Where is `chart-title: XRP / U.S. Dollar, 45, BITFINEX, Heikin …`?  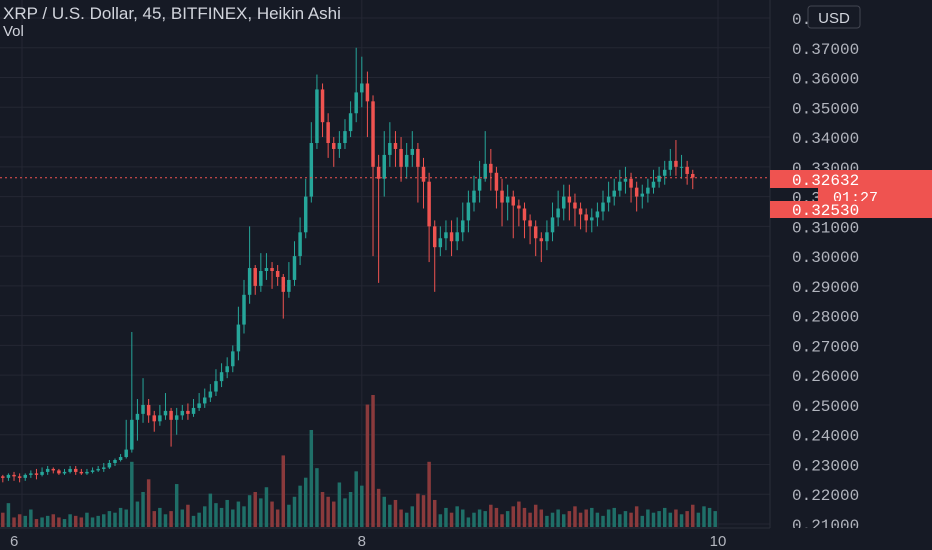
chart-title: XRP / U.S. Dollar, 45, BITFINEX, Heikin … is located at coordinates (172, 13).